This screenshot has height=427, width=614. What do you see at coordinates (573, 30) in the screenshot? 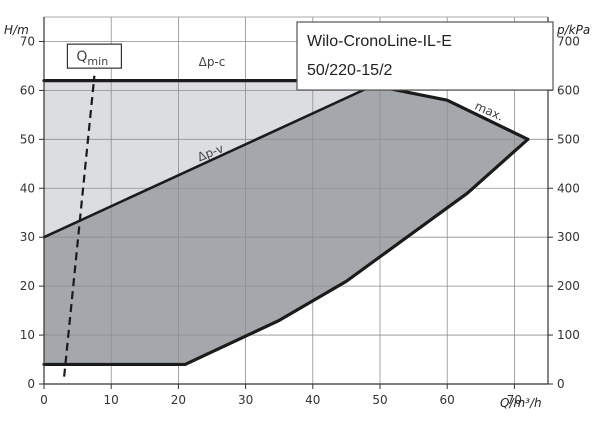
I see `y-axis-right-label: p/kPa` at bounding box center [573, 30].